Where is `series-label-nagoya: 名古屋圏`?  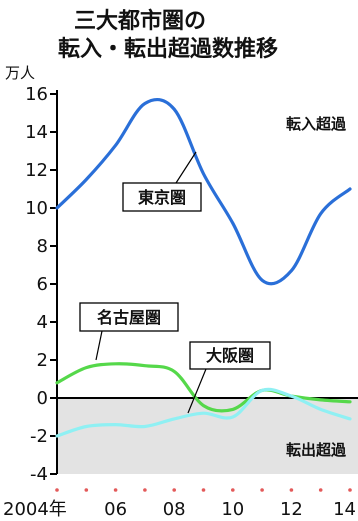 series-label-nagoya: 名古屋圏 is located at coordinates (129, 331).